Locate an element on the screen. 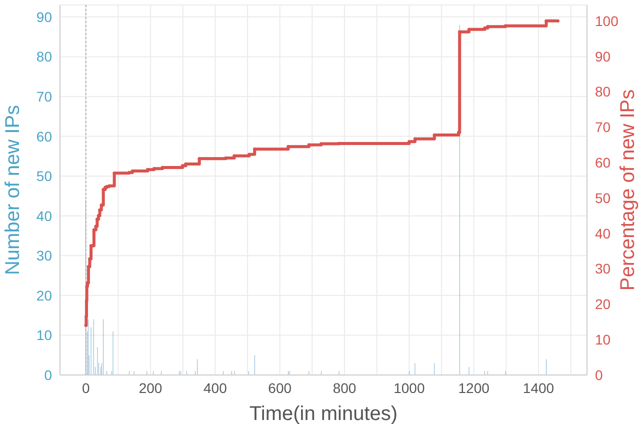 The height and width of the screenshot is (424, 640). y-axis-title: Number of new IPs is located at coordinates (13, 190).